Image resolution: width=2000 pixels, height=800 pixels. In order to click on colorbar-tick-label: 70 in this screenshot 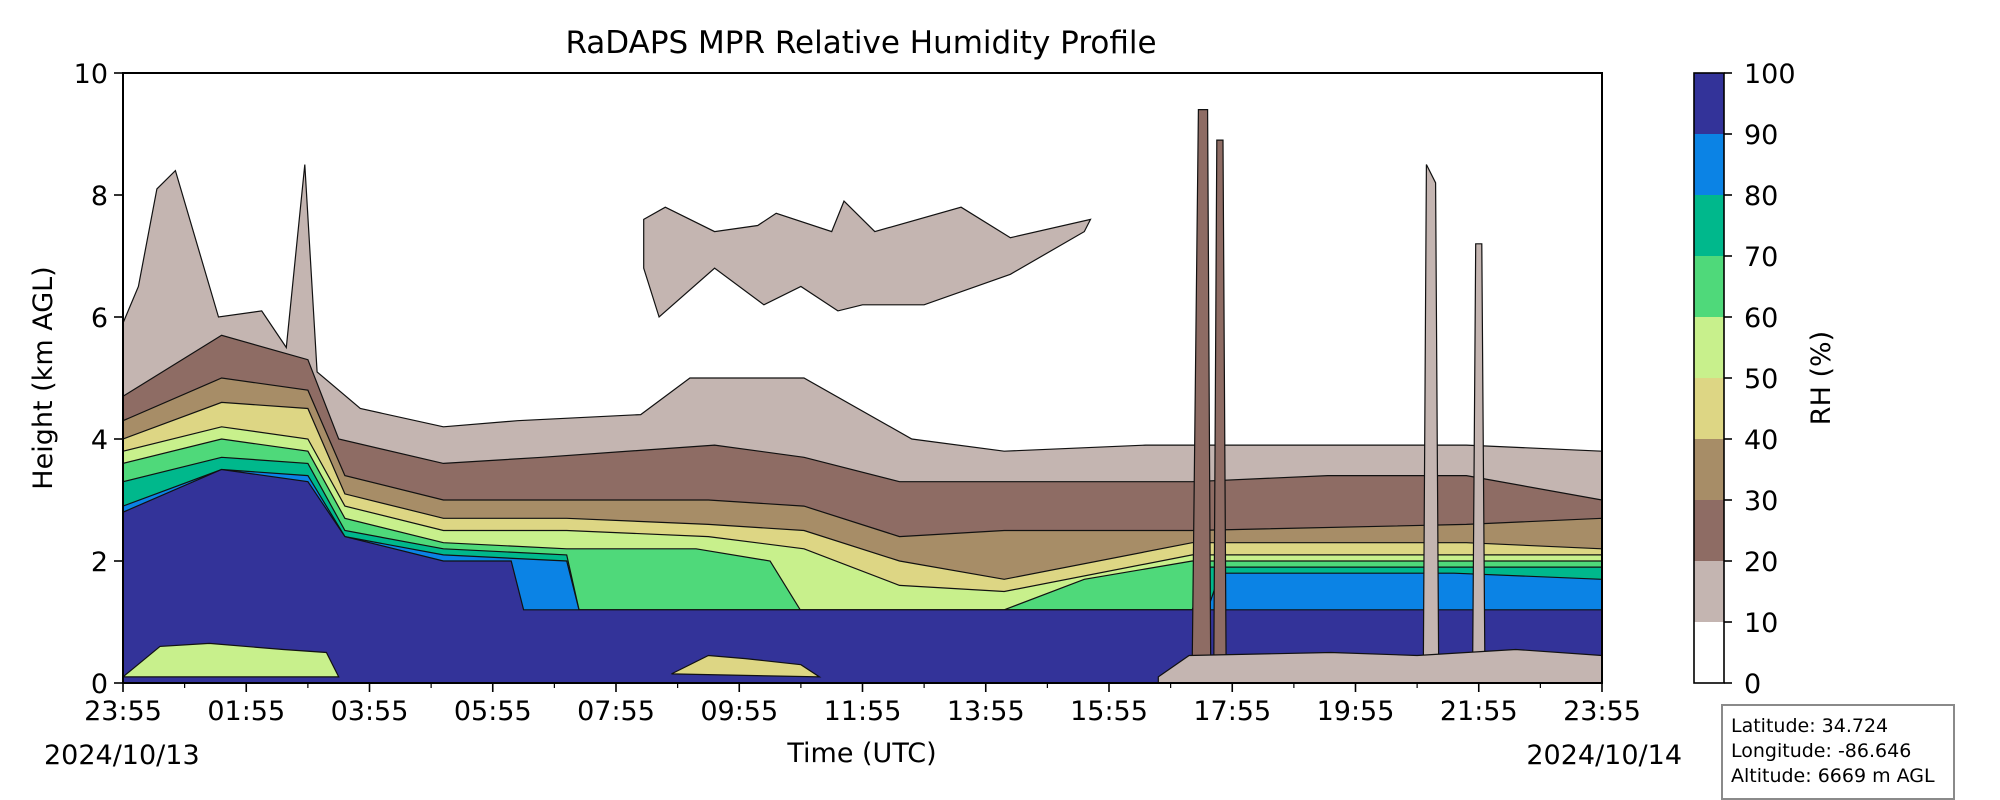, I will do `click(1761, 257)`.